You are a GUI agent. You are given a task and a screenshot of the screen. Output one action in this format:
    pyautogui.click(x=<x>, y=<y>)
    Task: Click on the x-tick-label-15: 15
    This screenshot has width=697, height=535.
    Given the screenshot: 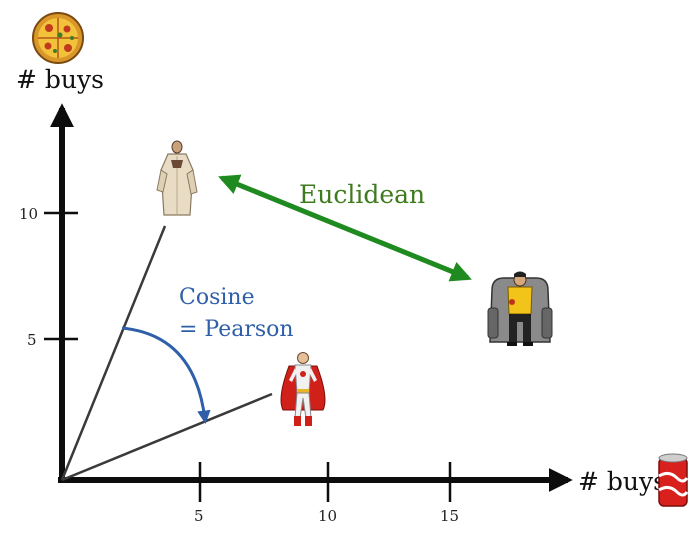 What is the action you would take?
    pyautogui.click(x=449, y=516)
    